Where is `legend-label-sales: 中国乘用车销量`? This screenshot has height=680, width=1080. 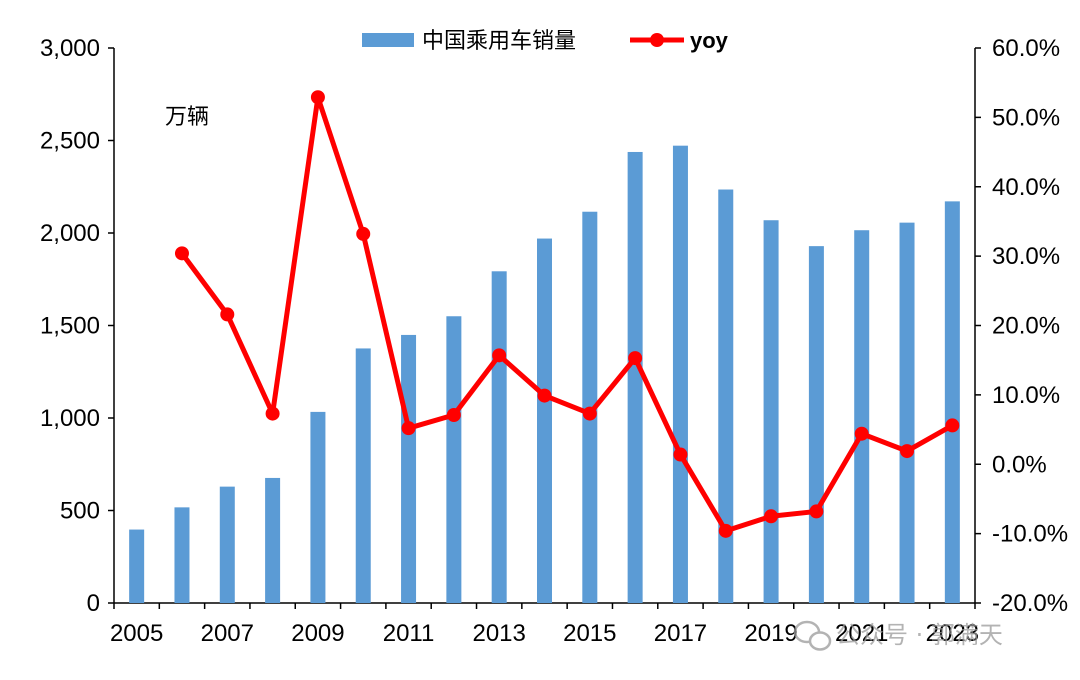
legend-label-sales: 中国乘用车销量 is located at coordinates (499, 41).